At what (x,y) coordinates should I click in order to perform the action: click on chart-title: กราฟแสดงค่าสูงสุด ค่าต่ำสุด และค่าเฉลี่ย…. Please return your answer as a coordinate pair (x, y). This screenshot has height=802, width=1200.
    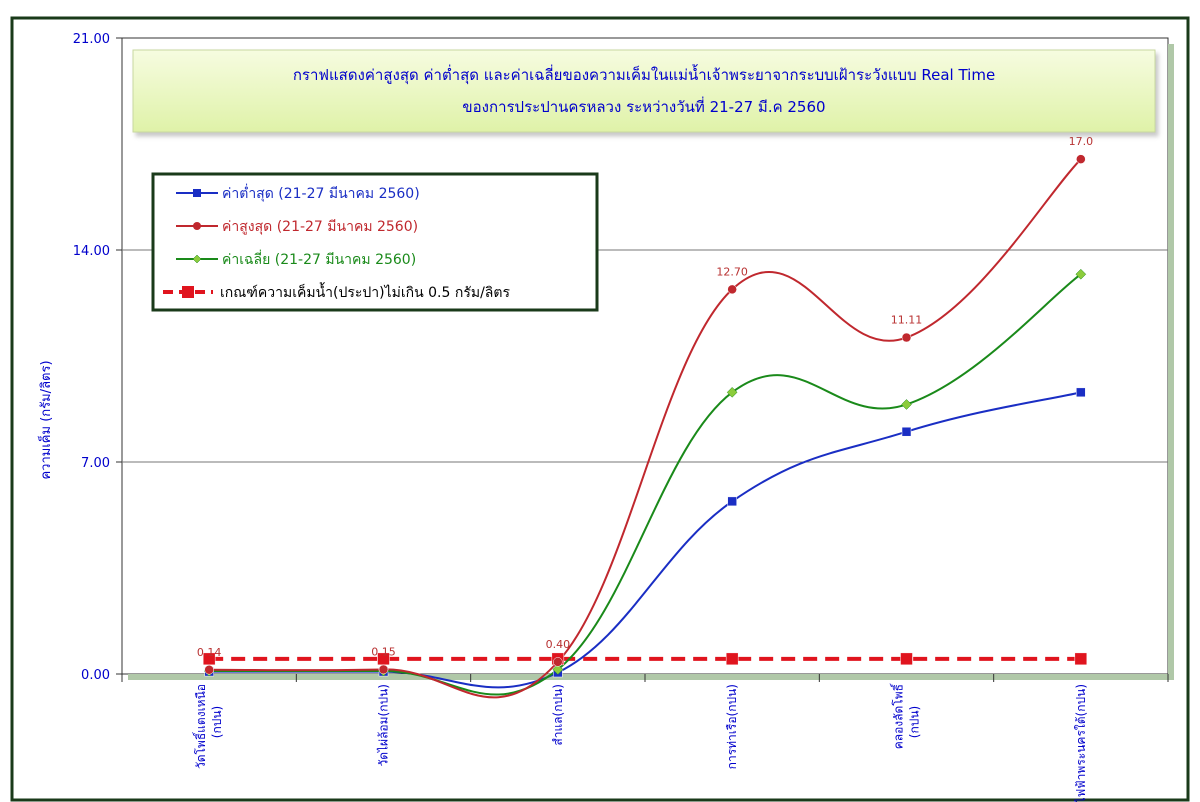
    Looking at the image, I should click on (644, 74).